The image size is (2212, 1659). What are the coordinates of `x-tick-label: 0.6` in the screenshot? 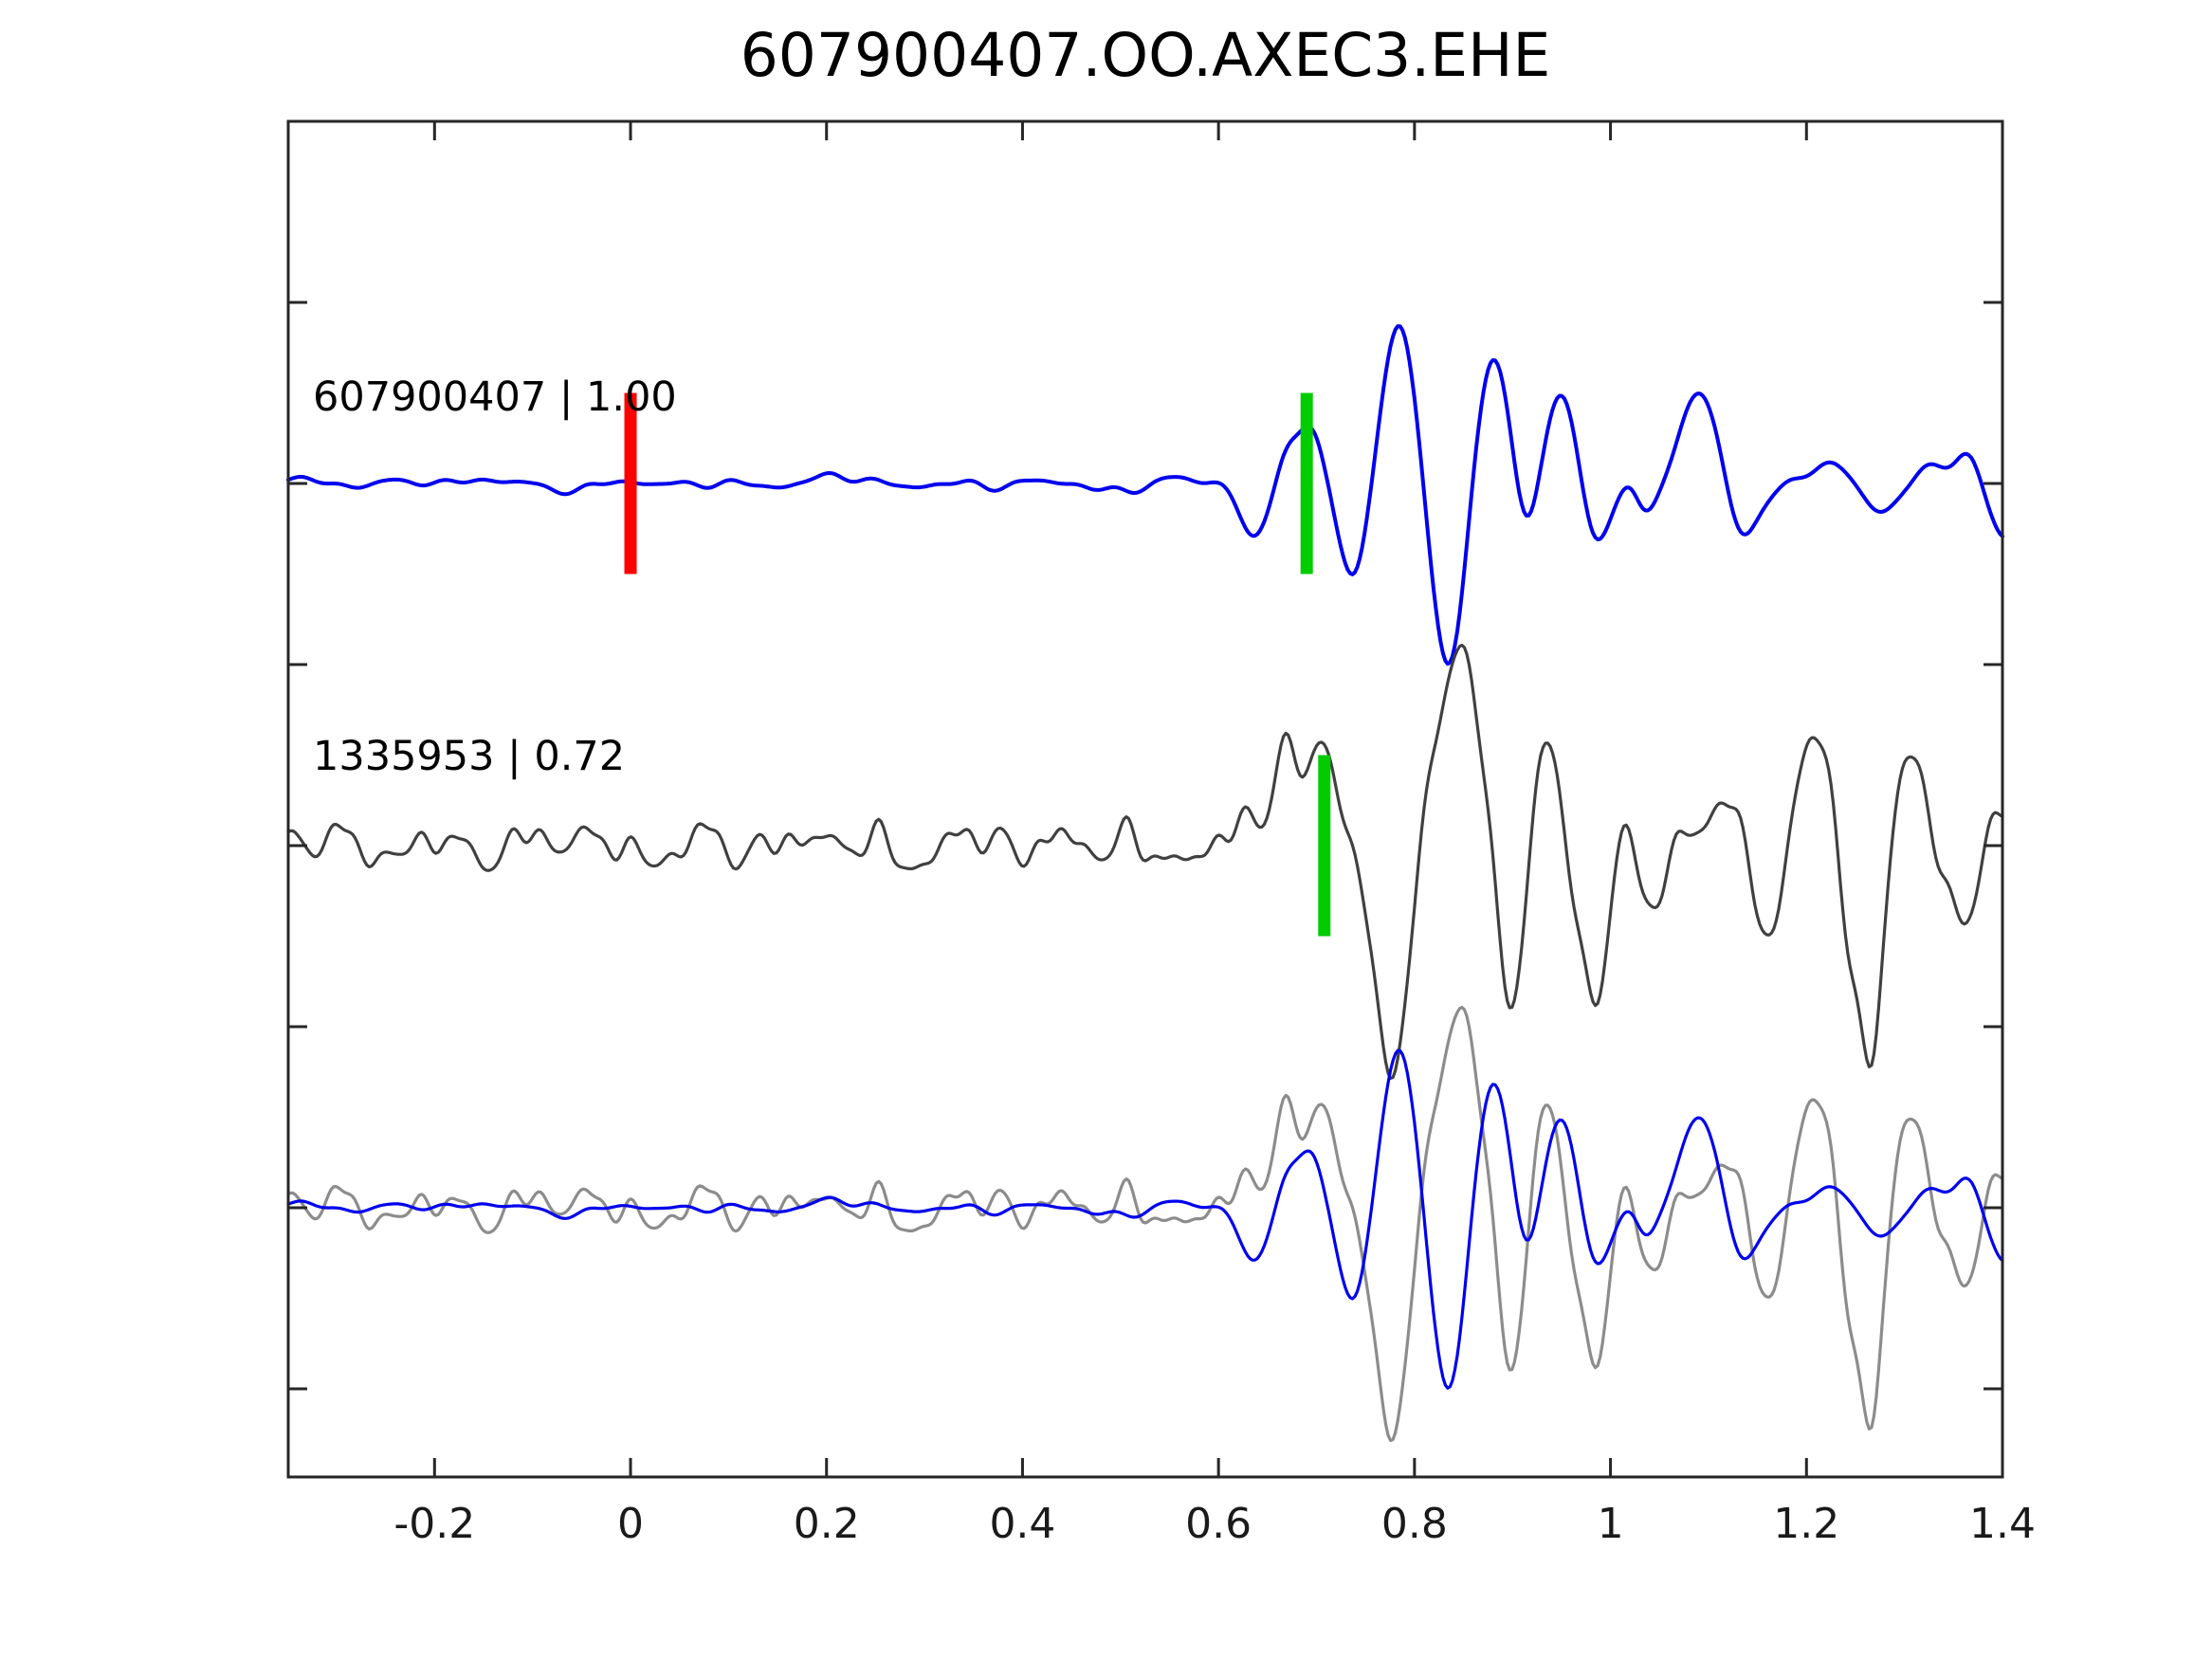 It's located at (1218, 1524).